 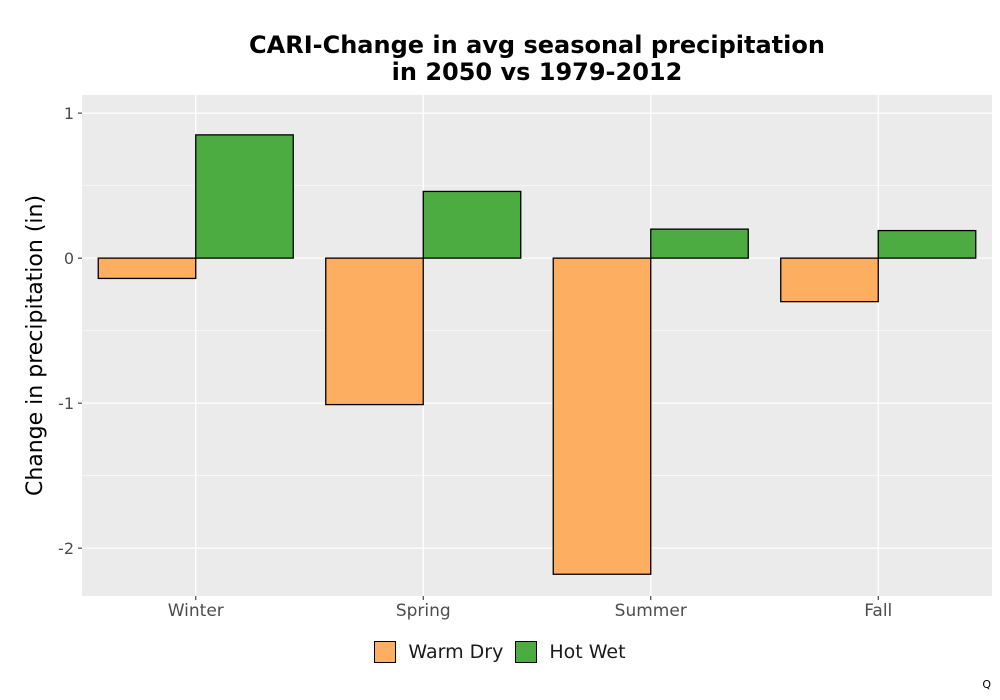 I want to click on x-tick-label-fall: Fall, so click(x=878, y=611).